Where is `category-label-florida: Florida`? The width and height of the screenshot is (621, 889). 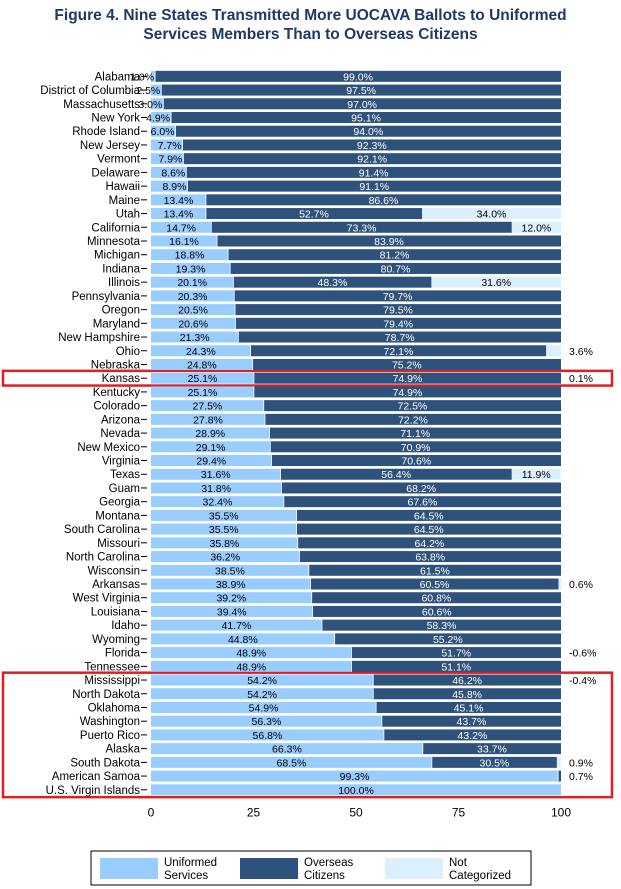 category-label-florida: Florida is located at coordinates (123, 654).